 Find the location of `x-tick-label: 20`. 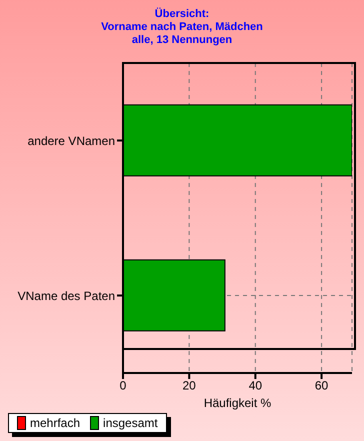

x-tick-label: 20 is located at coordinates (189, 385).